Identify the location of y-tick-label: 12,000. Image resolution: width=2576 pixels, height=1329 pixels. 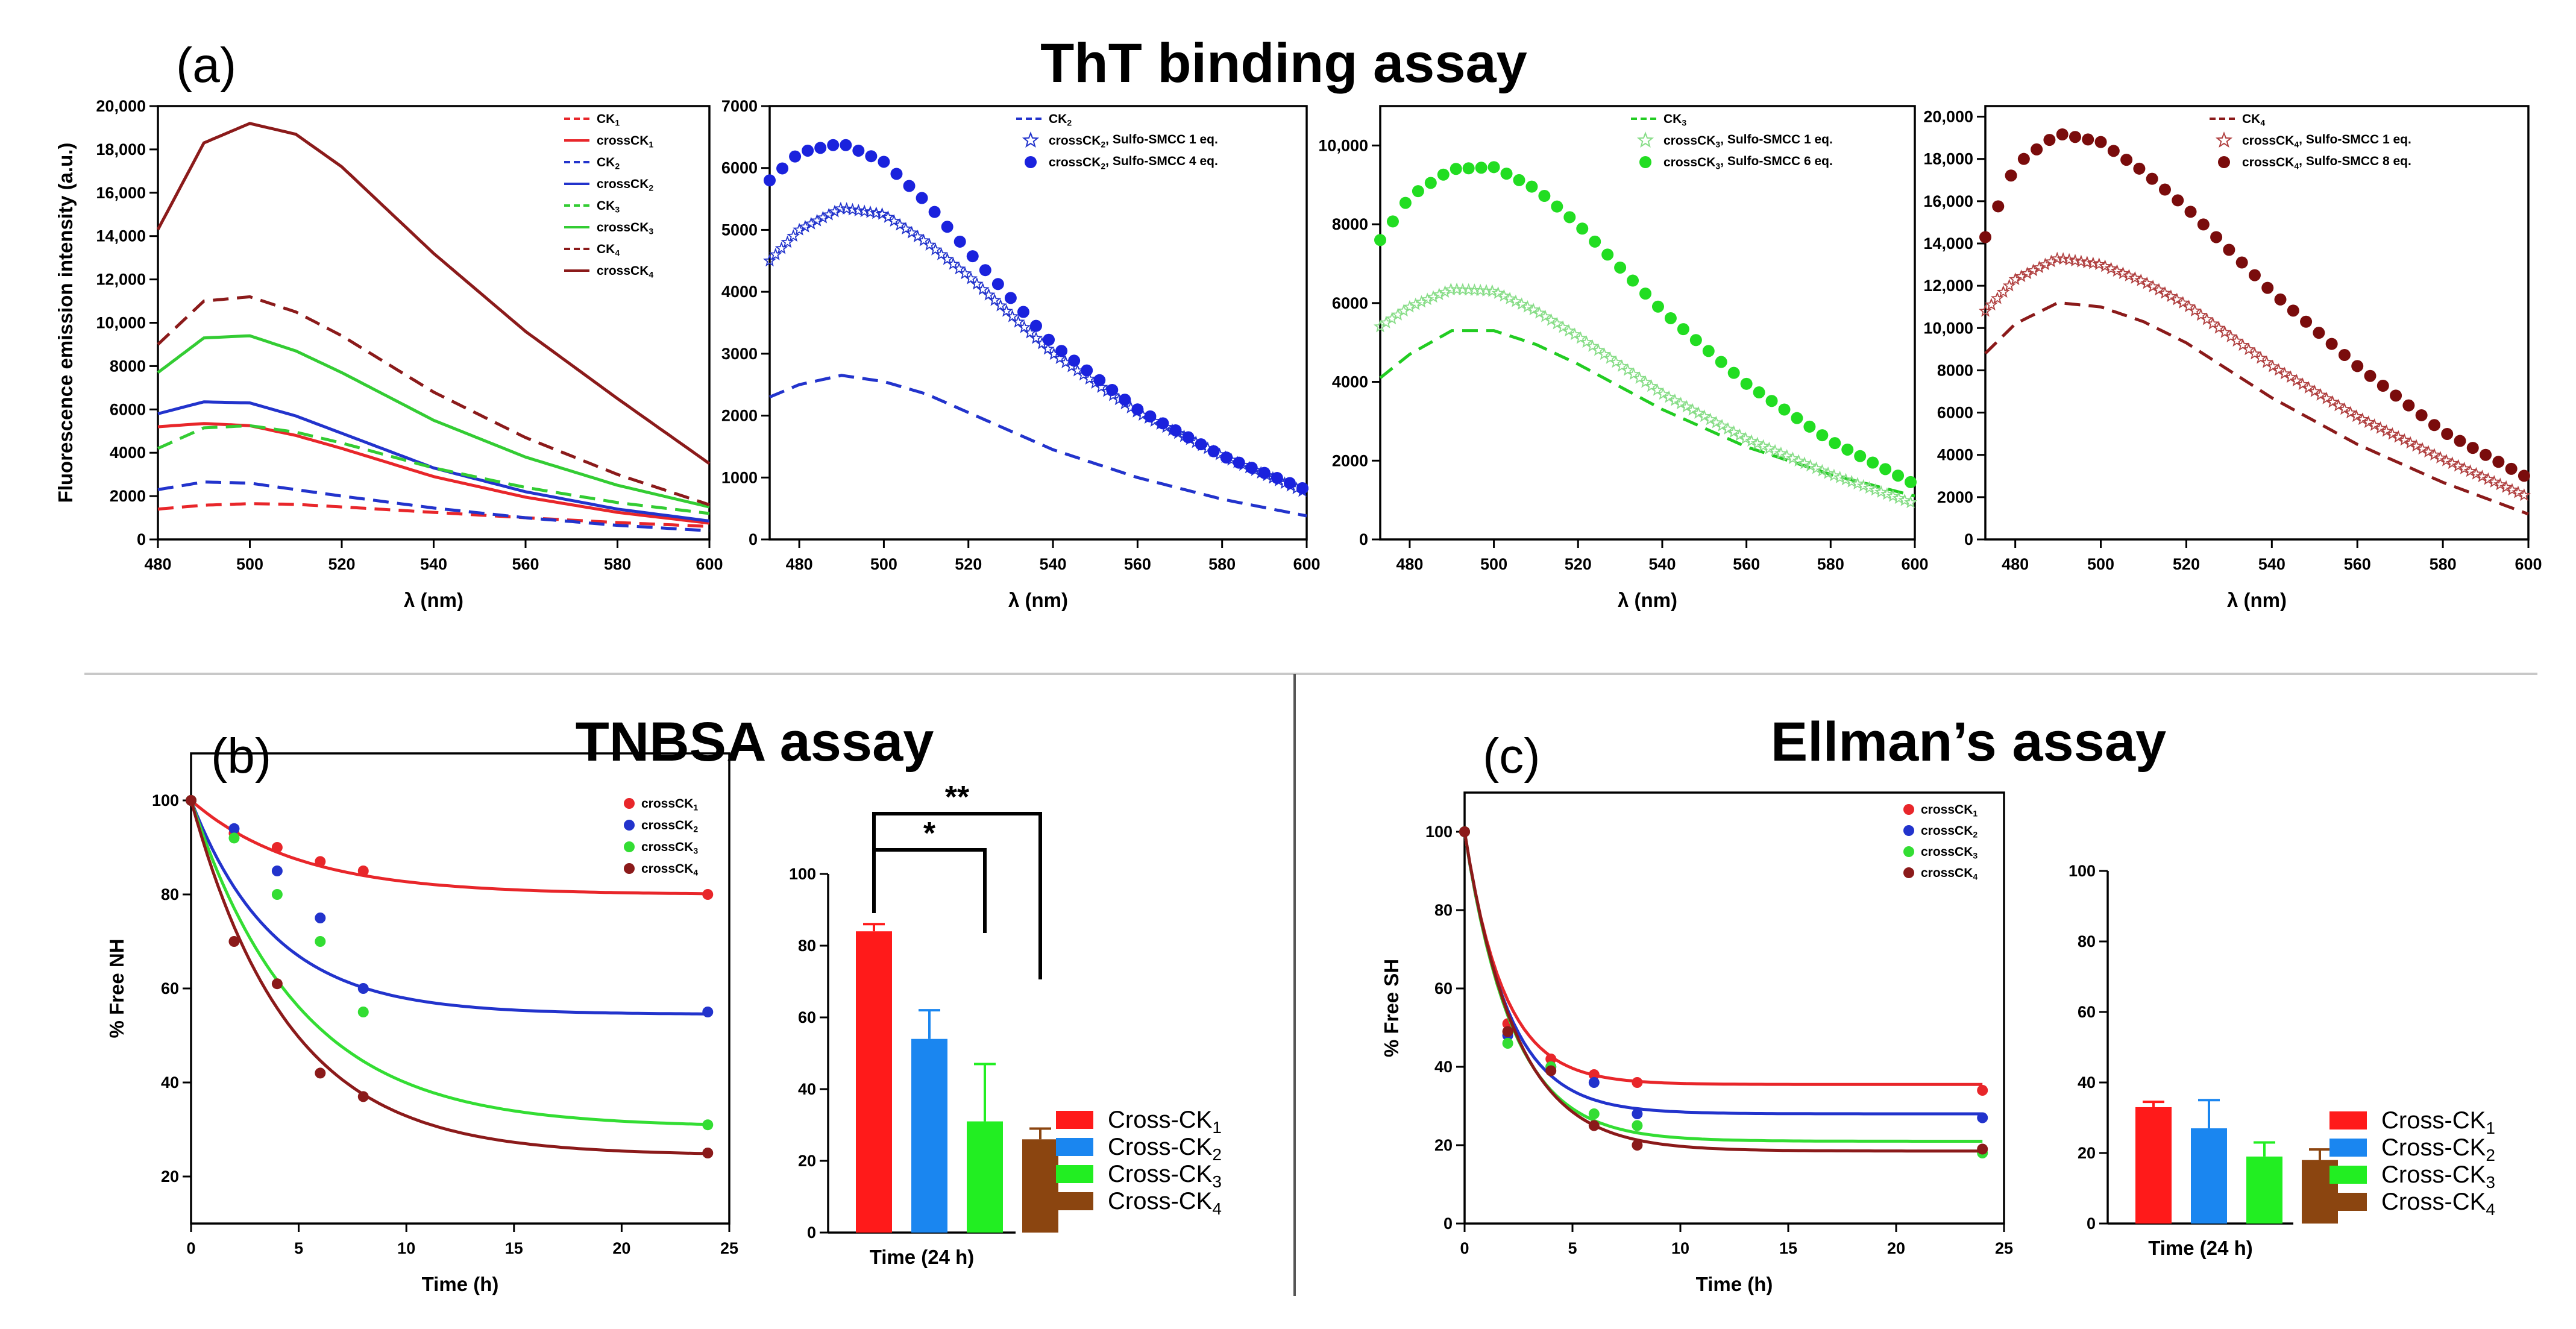
(121, 280).